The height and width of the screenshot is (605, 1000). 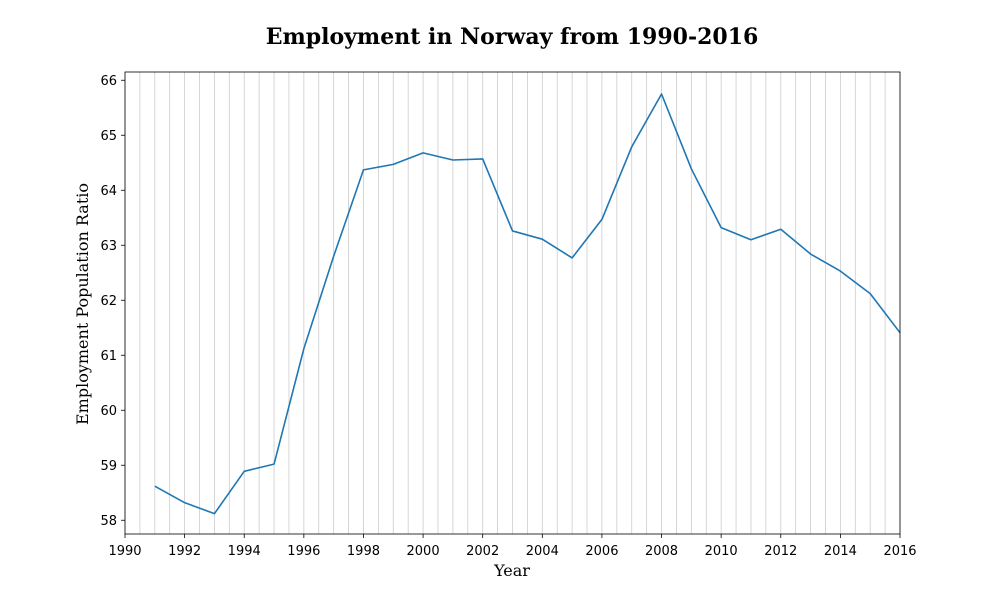 What do you see at coordinates (511, 570) in the screenshot?
I see `x-axis-label: Year` at bounding box center [511, 570].